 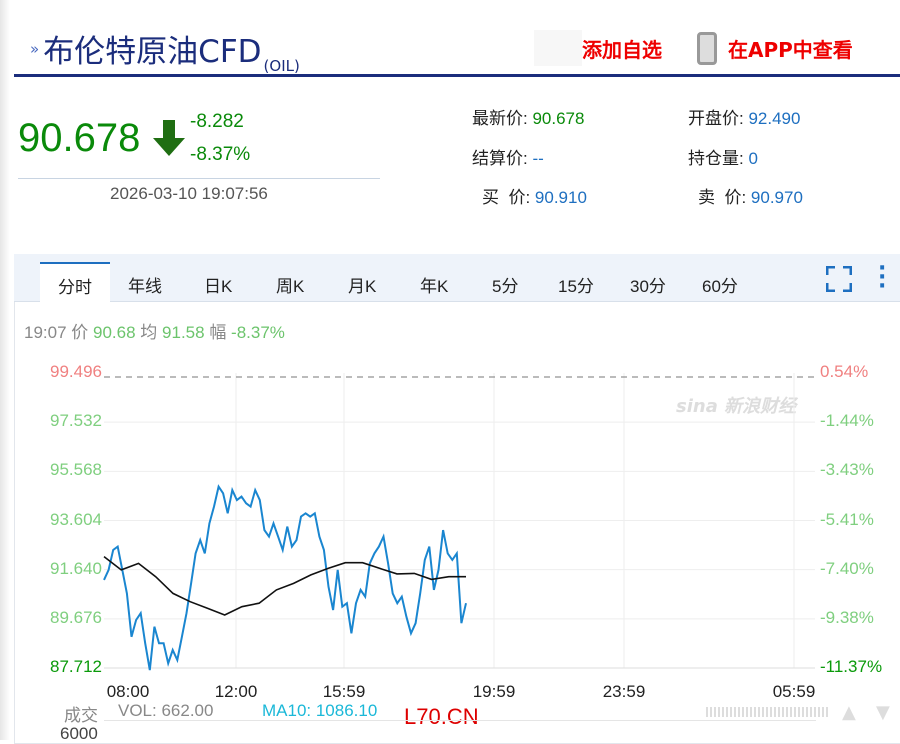 What do you see at coordinates (76, 568) in the screenshot?
I see `y-tick-left: 91.640` at bounding box center [76, 568].